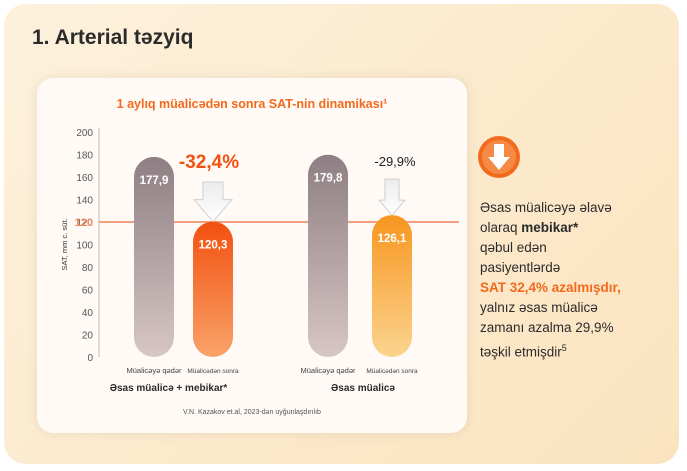 This screenshot has width=687, height=471. I want to click on down-arrow-circle-icon, so click(499, 157).